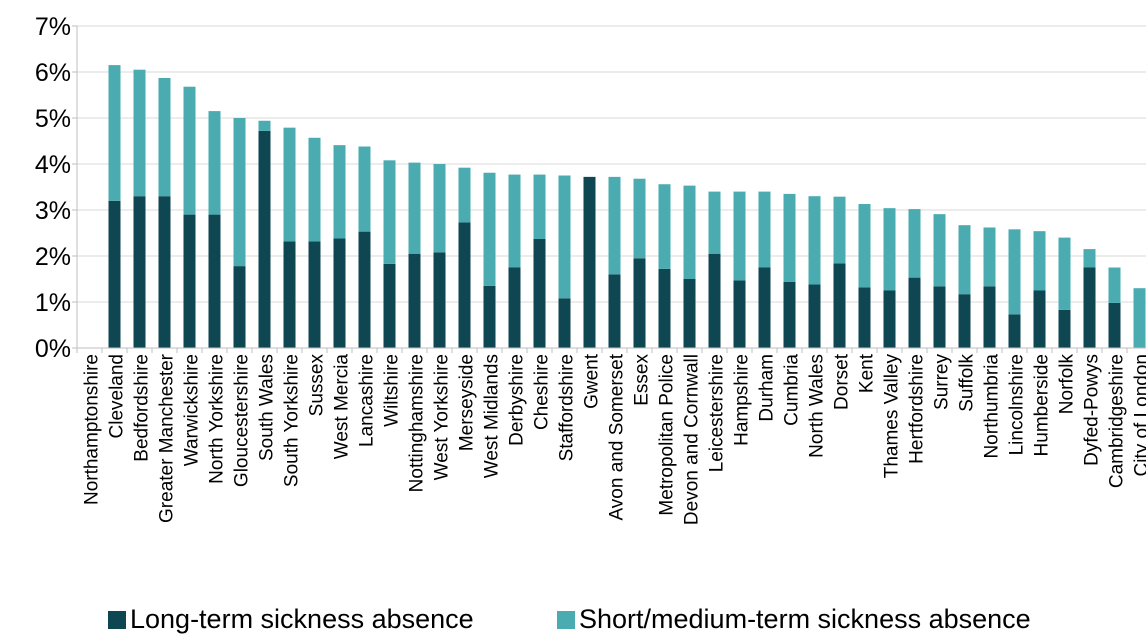 The height and width of the screenshot is (637, 1146). What do you see at coordinates (442, 417) in the screenshot?
I see `x-tick-label: West Yorkshire` at bounding box center [442, 417].